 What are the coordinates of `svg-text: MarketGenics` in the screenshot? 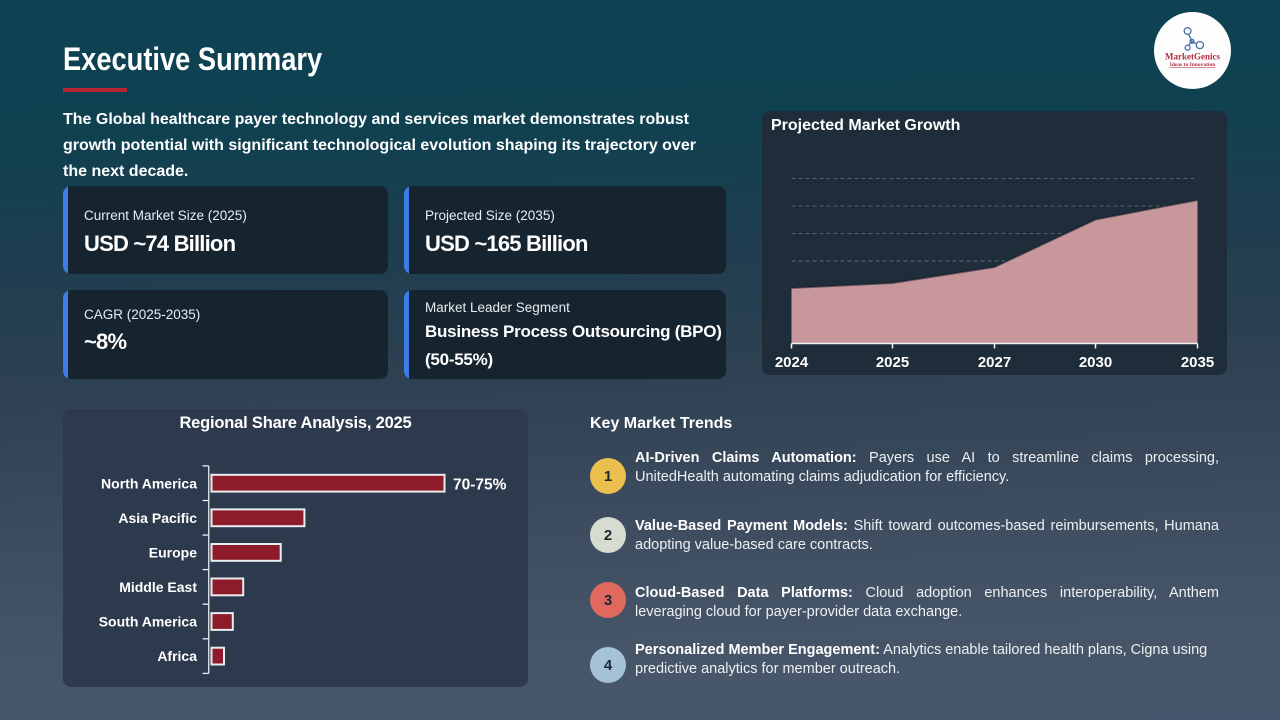 It's located at (1192, 57).